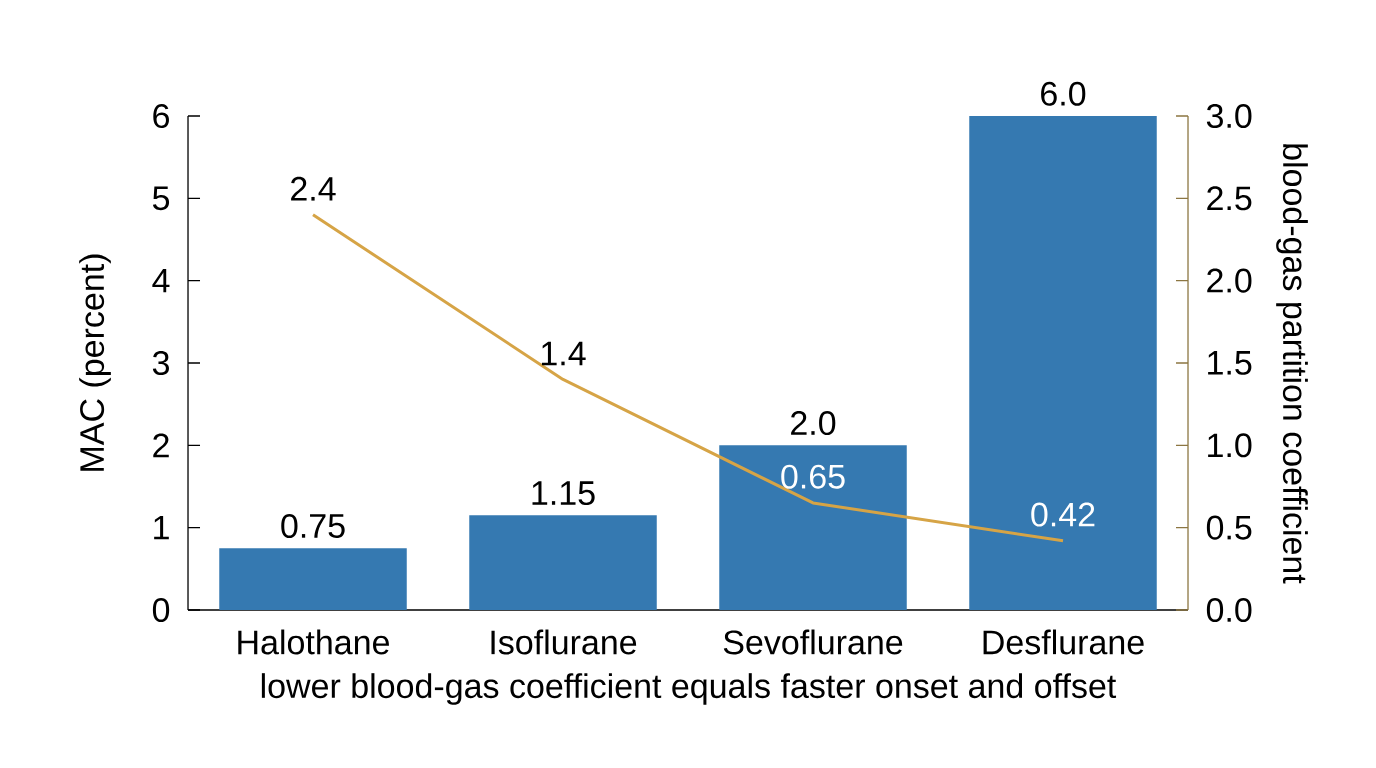  I want to click on y2-tick-label: 3.0, so click(1229, 116).